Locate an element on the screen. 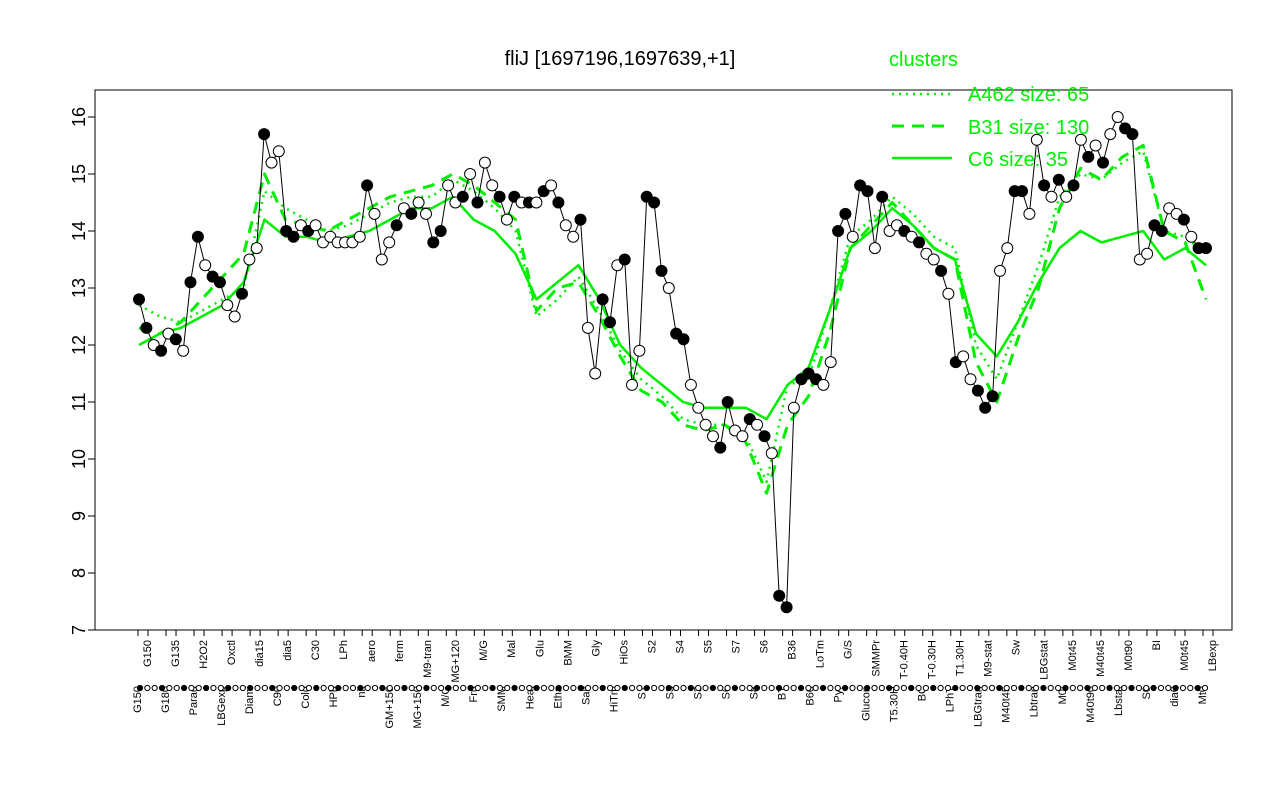 The image size is (1280, 800). x-tick-label-bottom: Cold is located at coordinates (306, 697).